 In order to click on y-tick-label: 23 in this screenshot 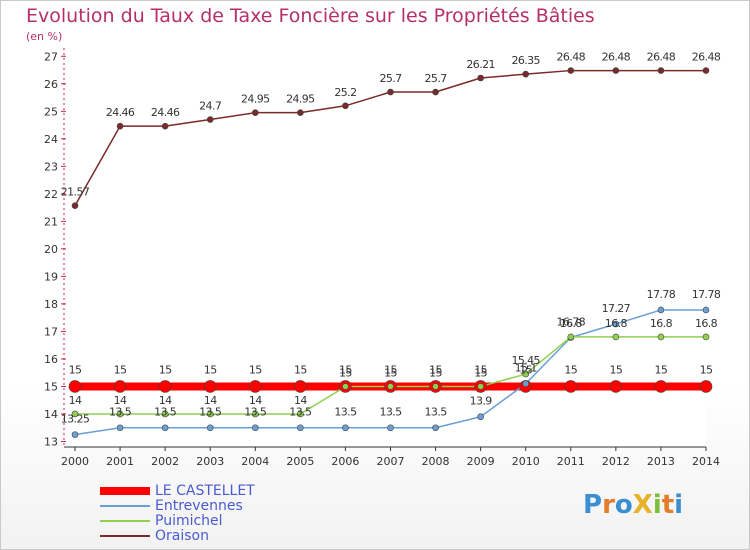, I will do `click(51, 166)`.